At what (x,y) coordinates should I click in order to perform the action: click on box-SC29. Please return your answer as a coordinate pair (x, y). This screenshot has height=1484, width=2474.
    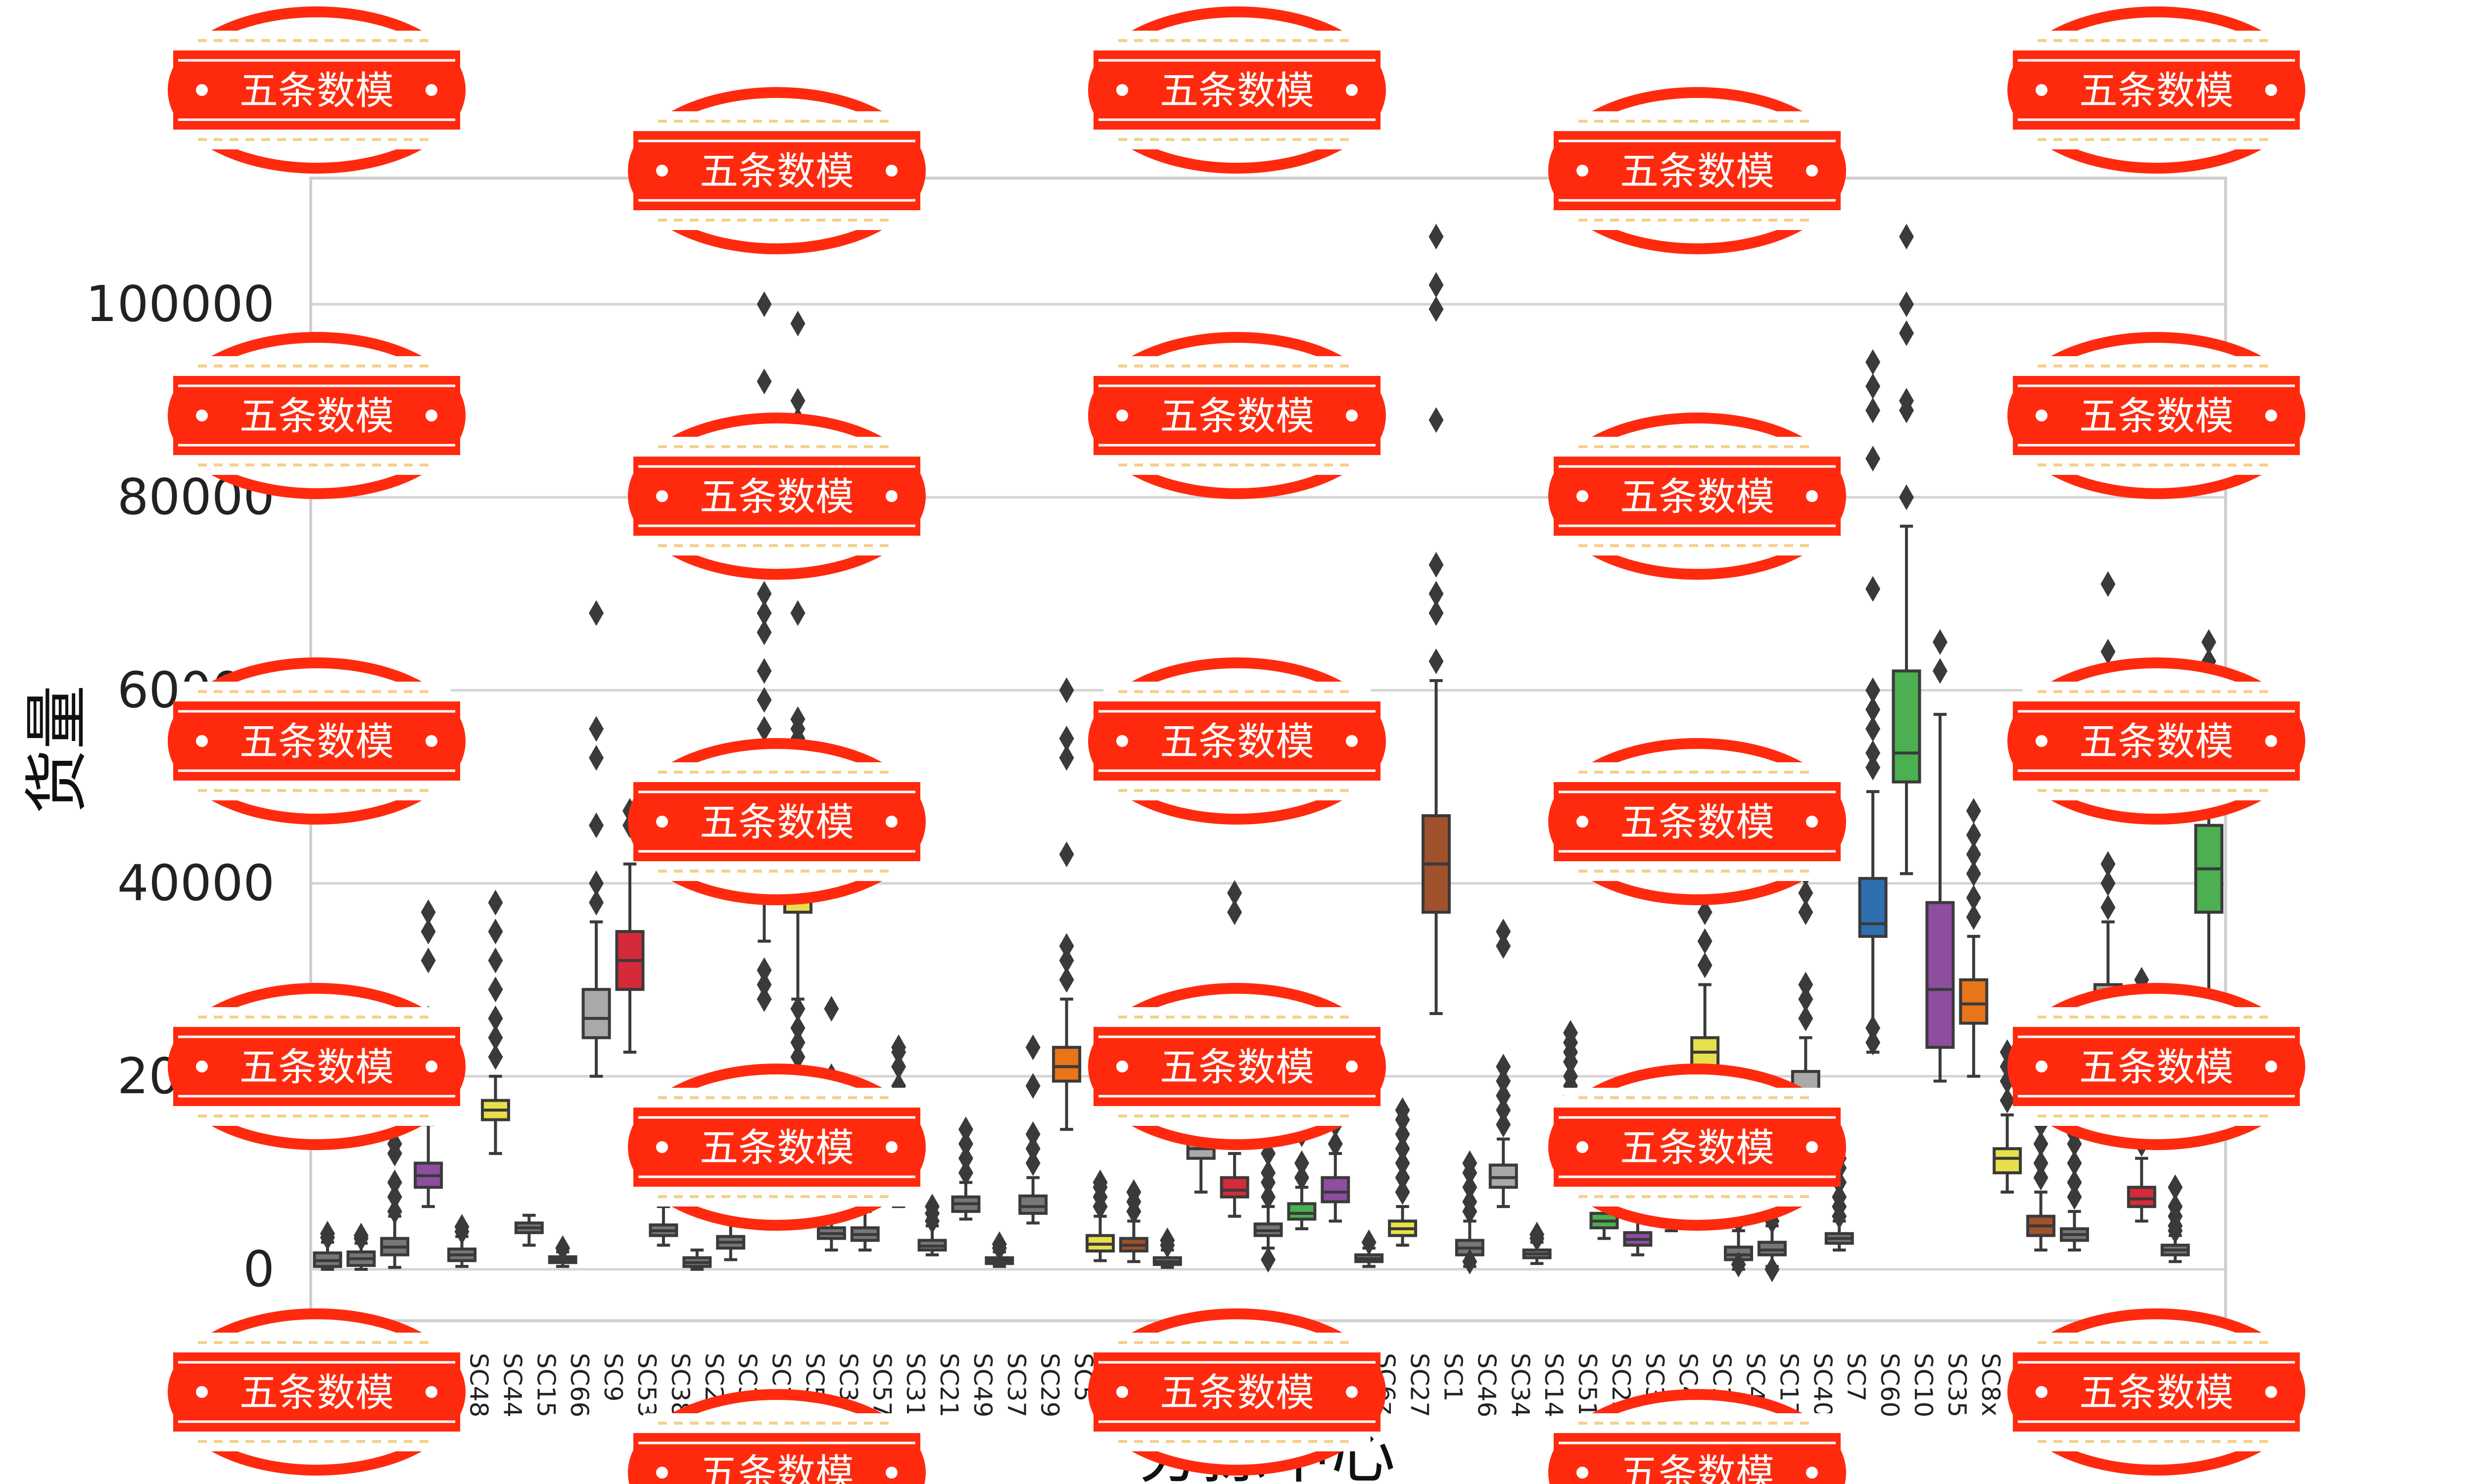
    Looking at the image, I should click on (1033, 1129).